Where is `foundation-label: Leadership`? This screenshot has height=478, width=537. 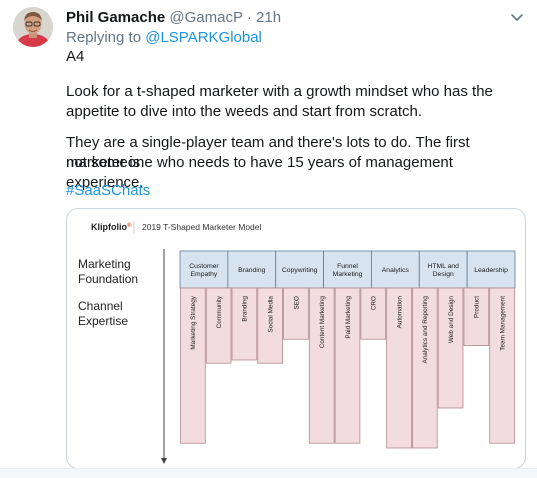
foundation-label: Leadership is located at coordinates (491, 270).